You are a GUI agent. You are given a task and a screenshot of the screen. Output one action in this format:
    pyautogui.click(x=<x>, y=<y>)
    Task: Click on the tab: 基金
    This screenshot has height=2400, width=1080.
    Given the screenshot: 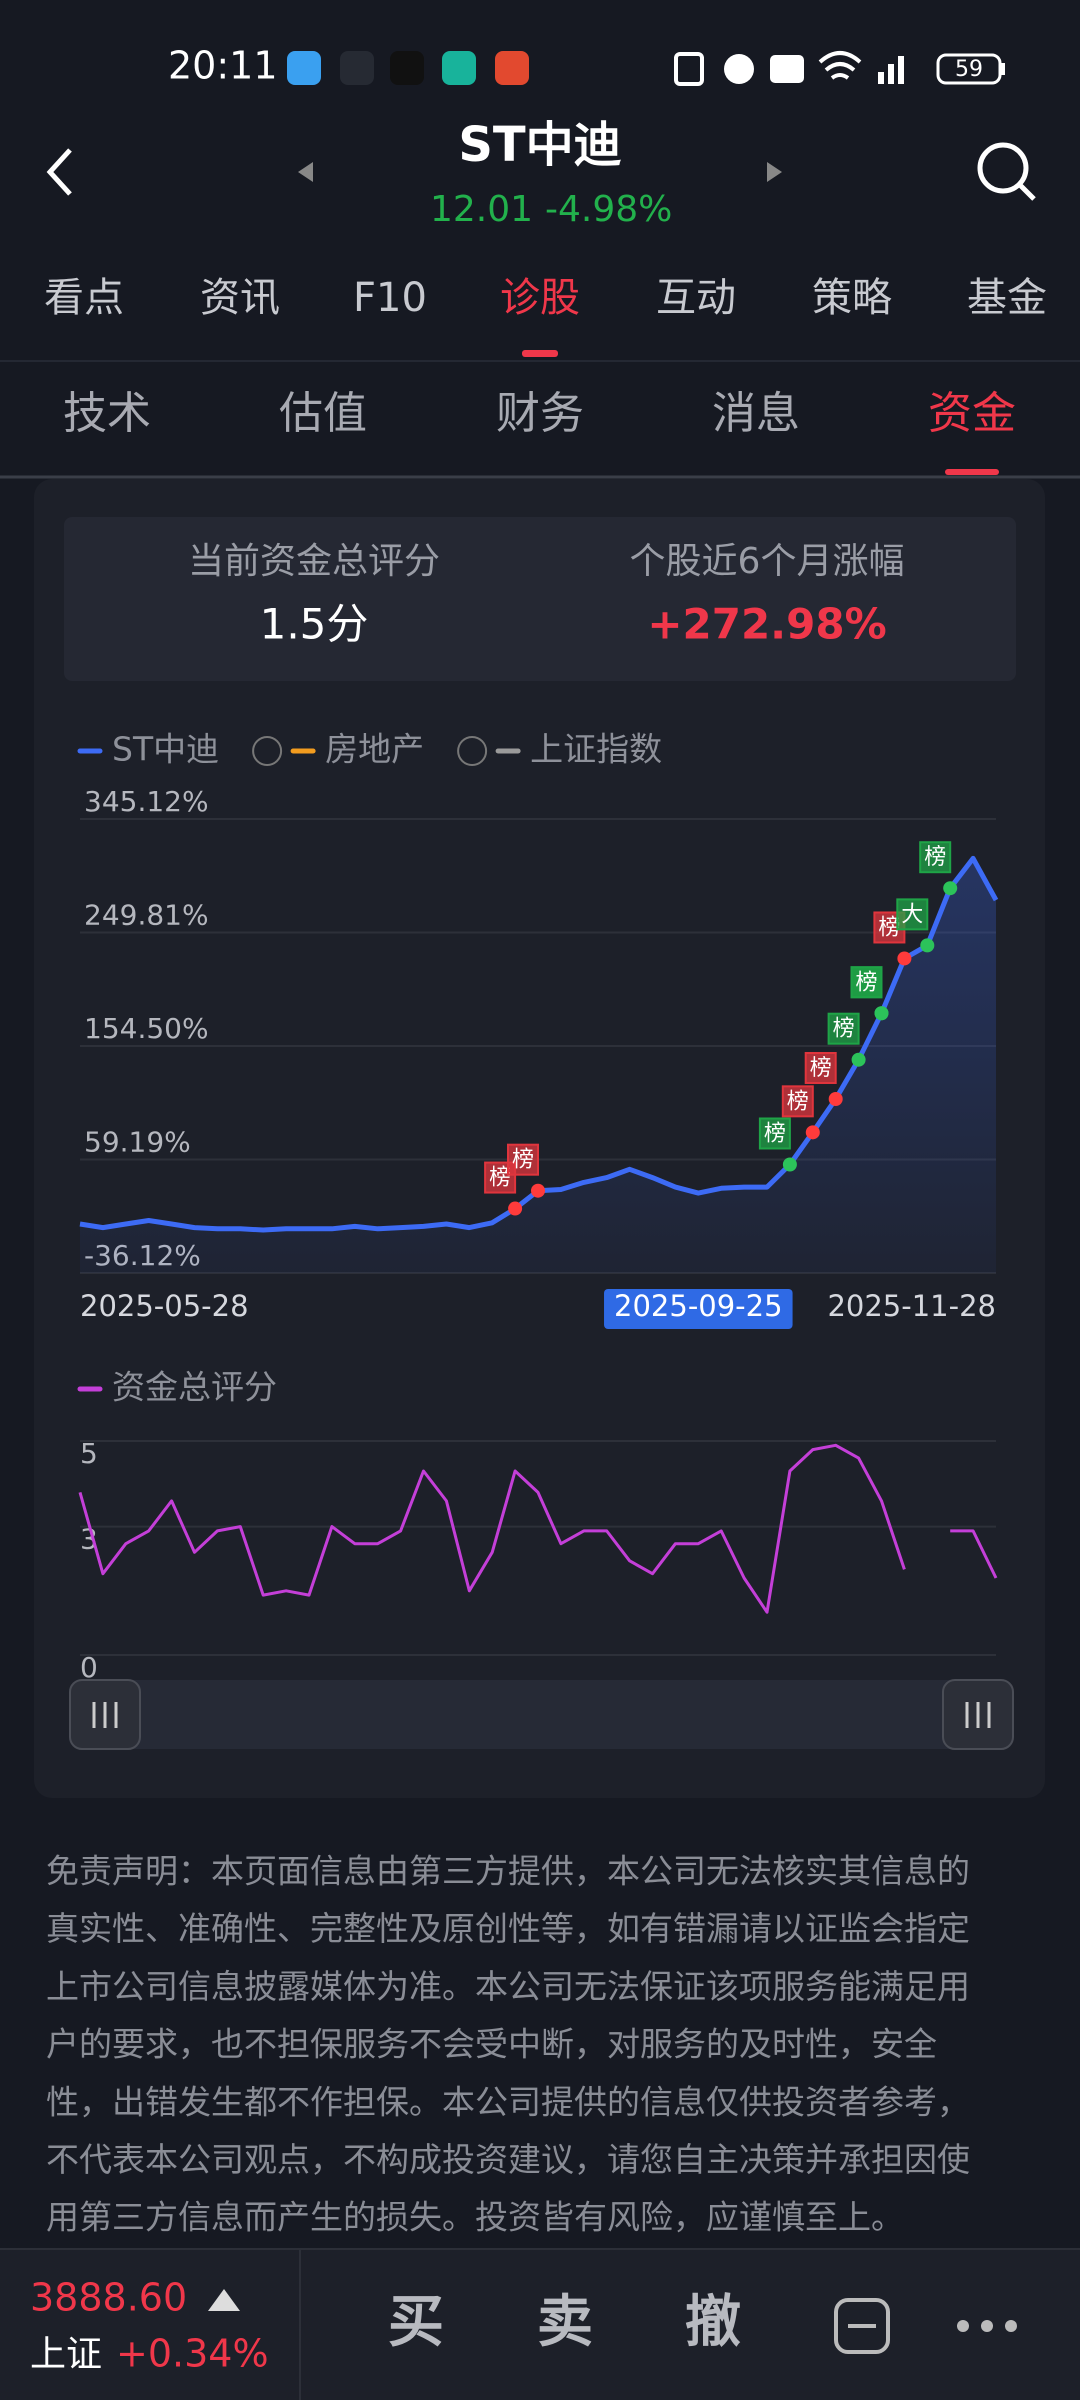 What is the action you would take?
    pyautogui.click(x=1007, y=298)
    